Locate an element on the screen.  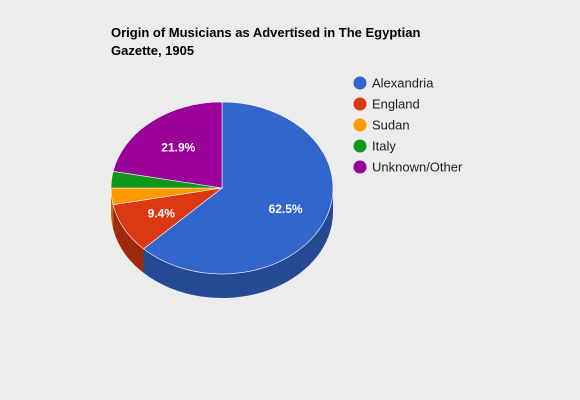
legend: Alexandria England Sudan Italy Unknown/Other is located at coordinates (408, 125).